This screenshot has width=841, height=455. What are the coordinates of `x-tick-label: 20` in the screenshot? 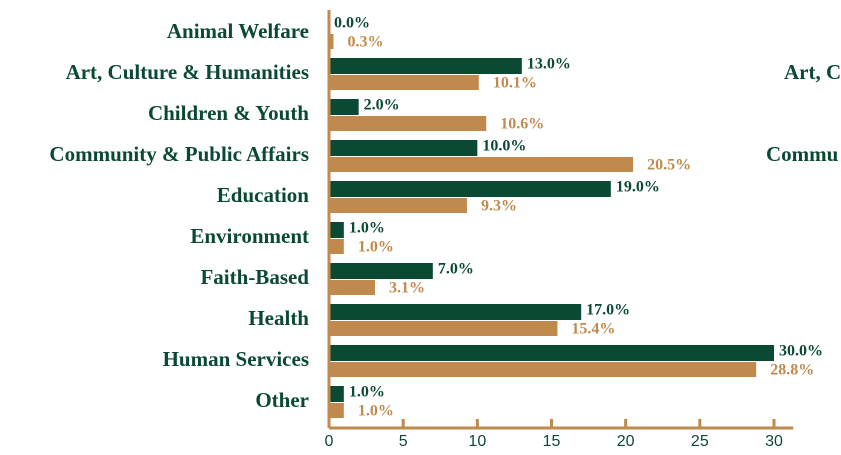 It's located at (626, 441).